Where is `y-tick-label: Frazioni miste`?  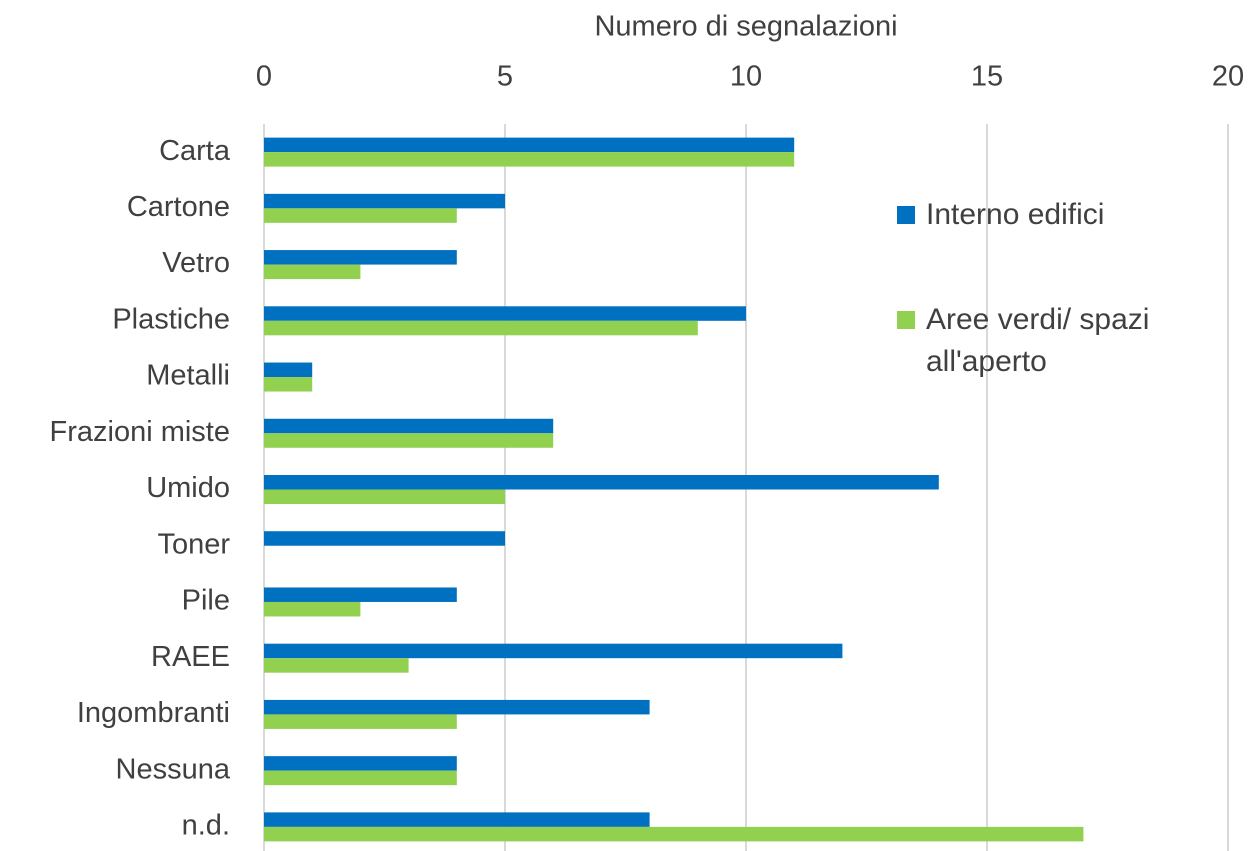 y-tick-label: Frazioni miste is located at coordinates (140, 432).